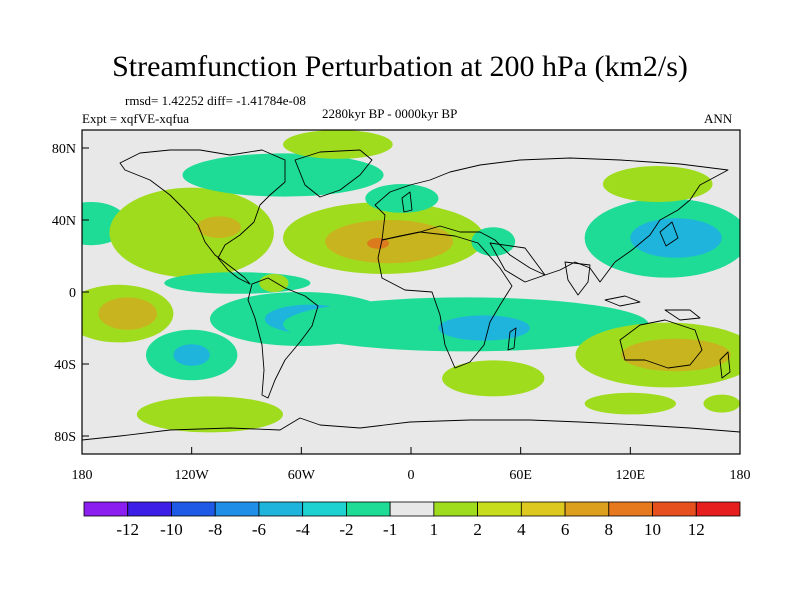 This screenshot has width=800, height=600. What do you see at coordinates (64, 149) in the screenshot?
I see `lat-tick-label: 80N` at bounding box center [64, 149].